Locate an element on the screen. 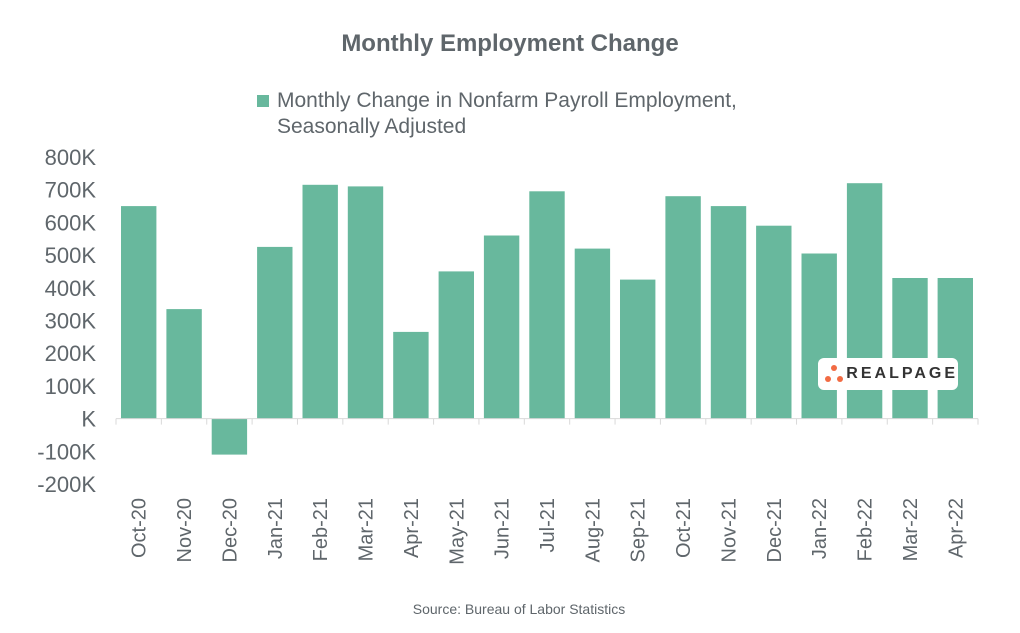 This screenshot has width=1020, height=633. y-tick-label: 100K is located at coordinates (71, 386).